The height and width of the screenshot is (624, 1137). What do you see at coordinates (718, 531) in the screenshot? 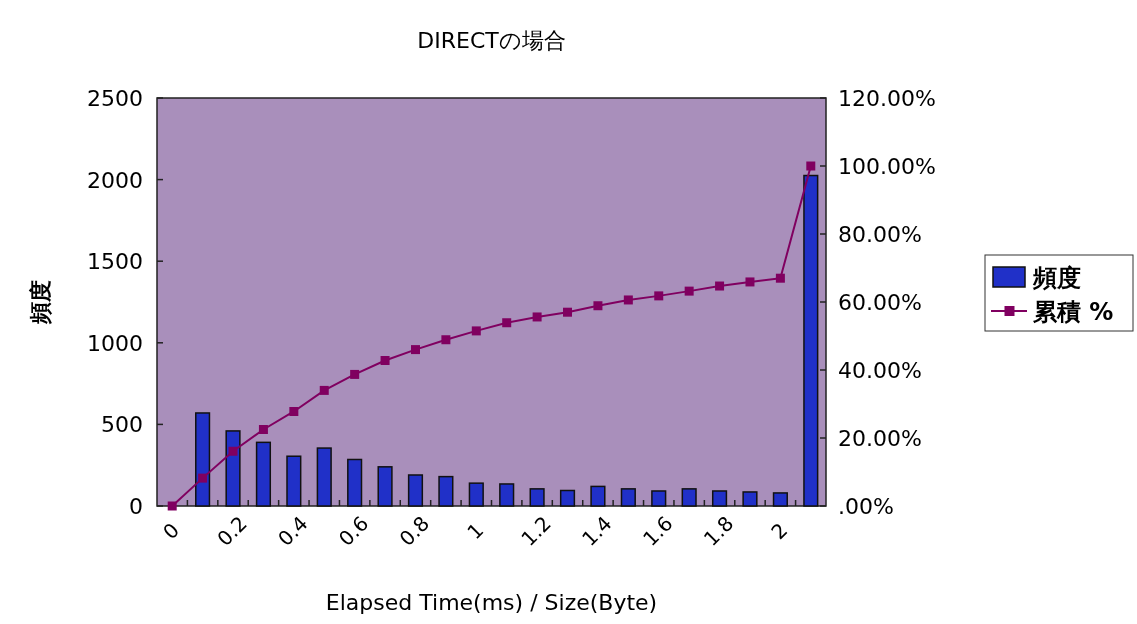
I see `x-tick-label: 1.8` at bounding box center [718, 531].